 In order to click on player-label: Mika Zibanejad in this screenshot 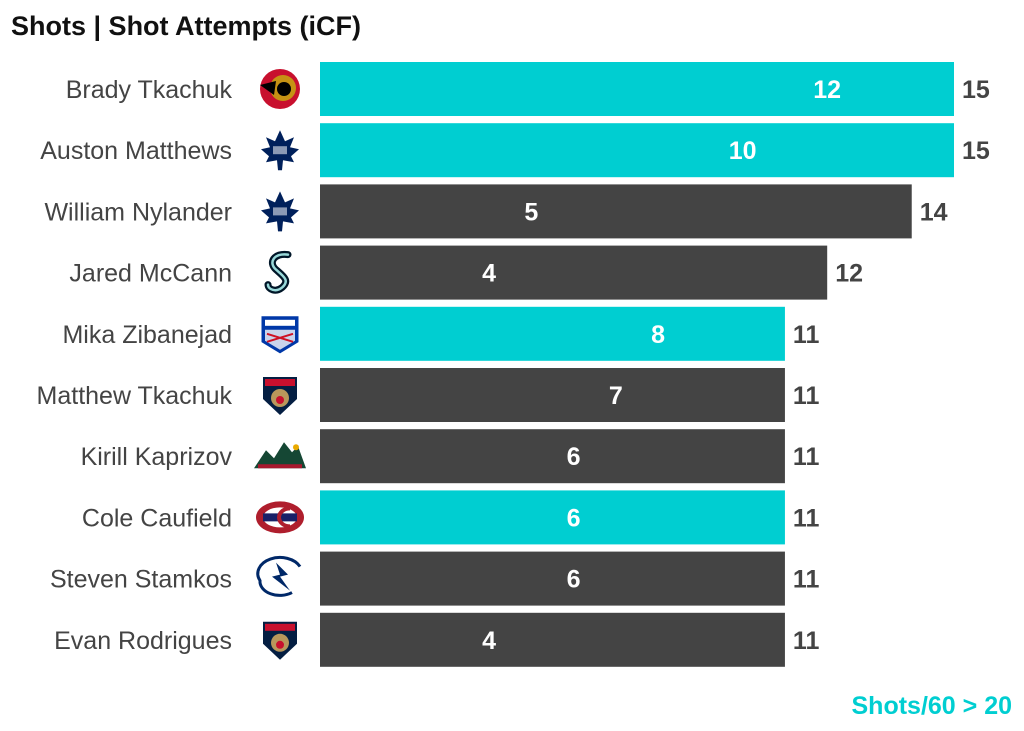, I will do `click(147, 335)`.